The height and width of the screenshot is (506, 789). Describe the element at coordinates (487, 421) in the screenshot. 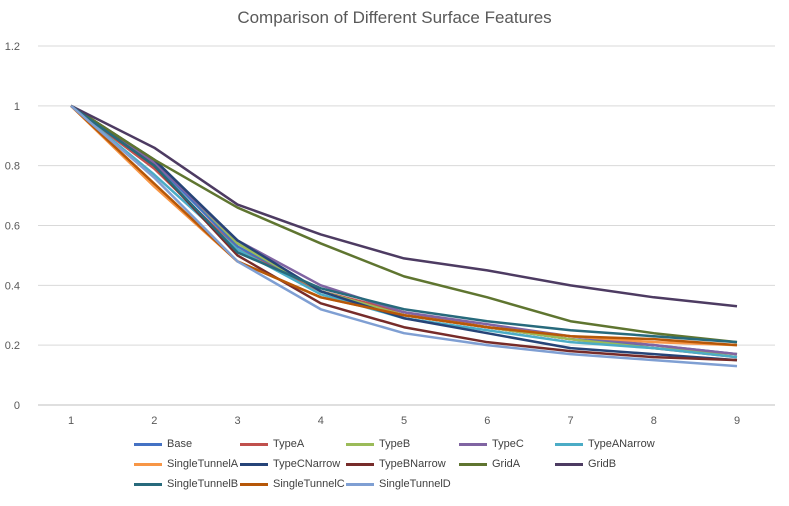

I see `x-tick-label: 6` at that location.